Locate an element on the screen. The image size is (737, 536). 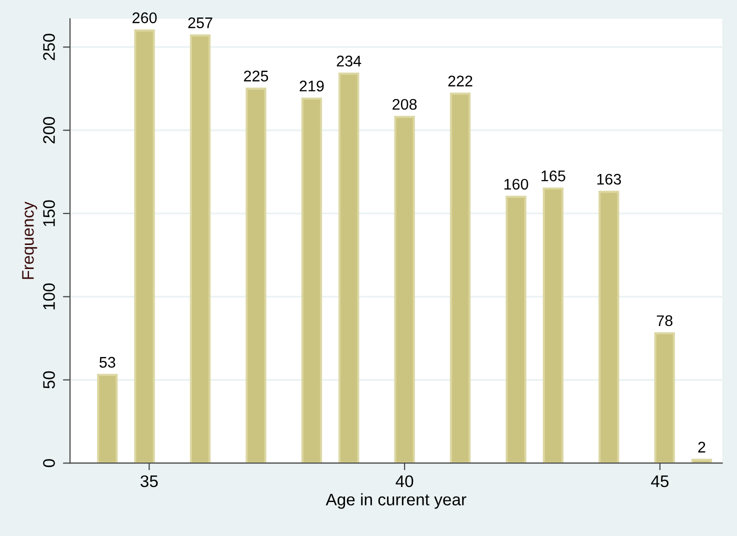
data-label: 78 is located at coordinates (664, 320).